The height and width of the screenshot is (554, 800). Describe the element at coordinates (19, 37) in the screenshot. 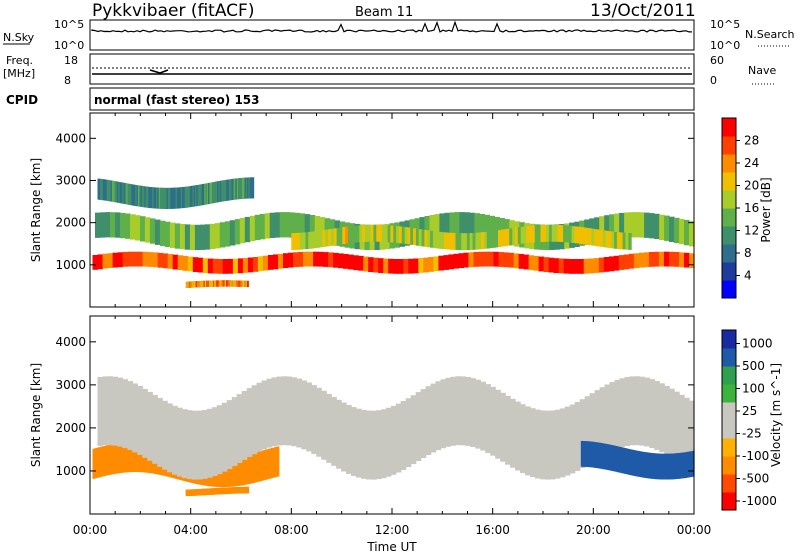

I see `nsky-label: N.Sky` at that location.